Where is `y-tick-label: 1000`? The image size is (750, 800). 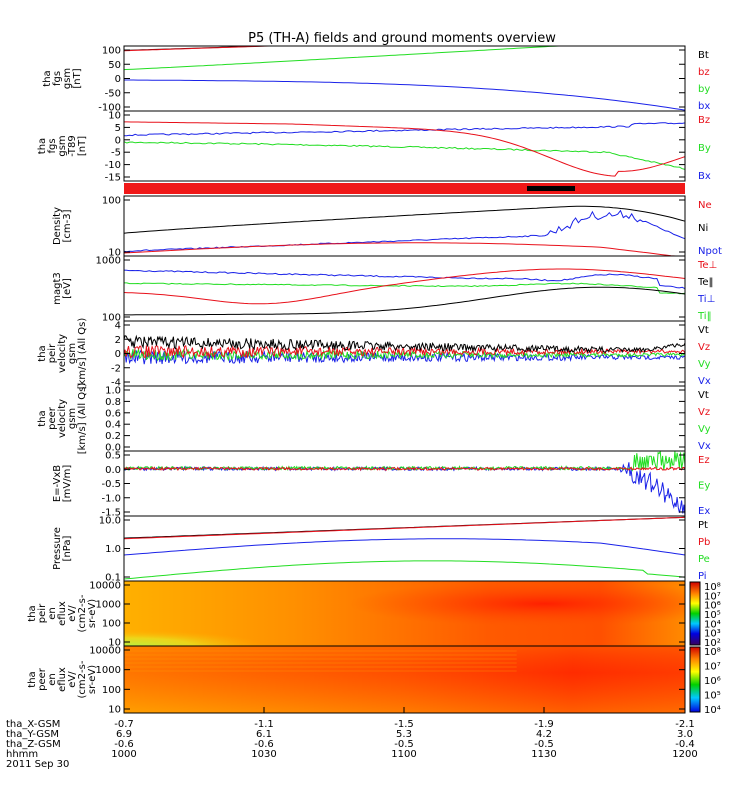 y-tick-label: 1000 is located at coordinates (108, 670).